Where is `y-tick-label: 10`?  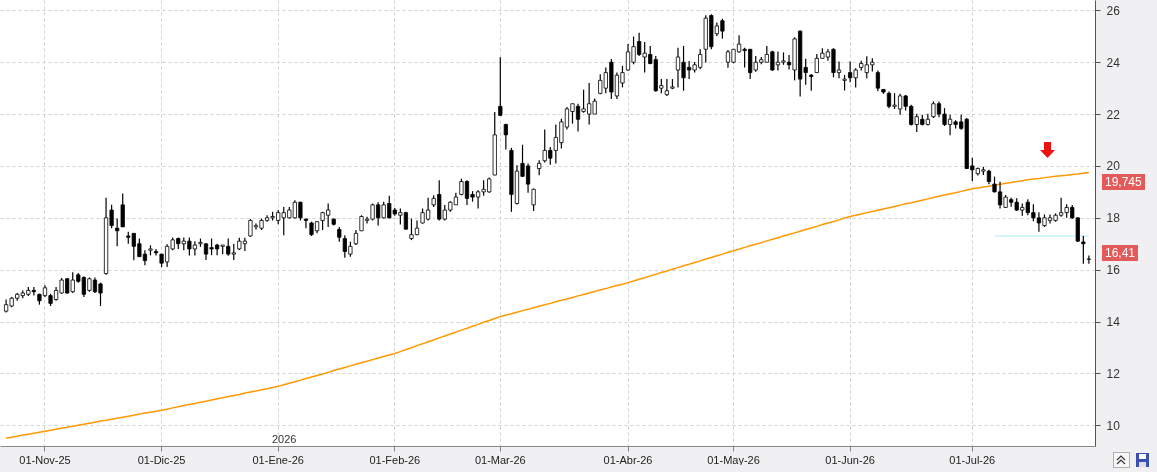
y-tick-label: 10 is located at coordinates (1113, 425).